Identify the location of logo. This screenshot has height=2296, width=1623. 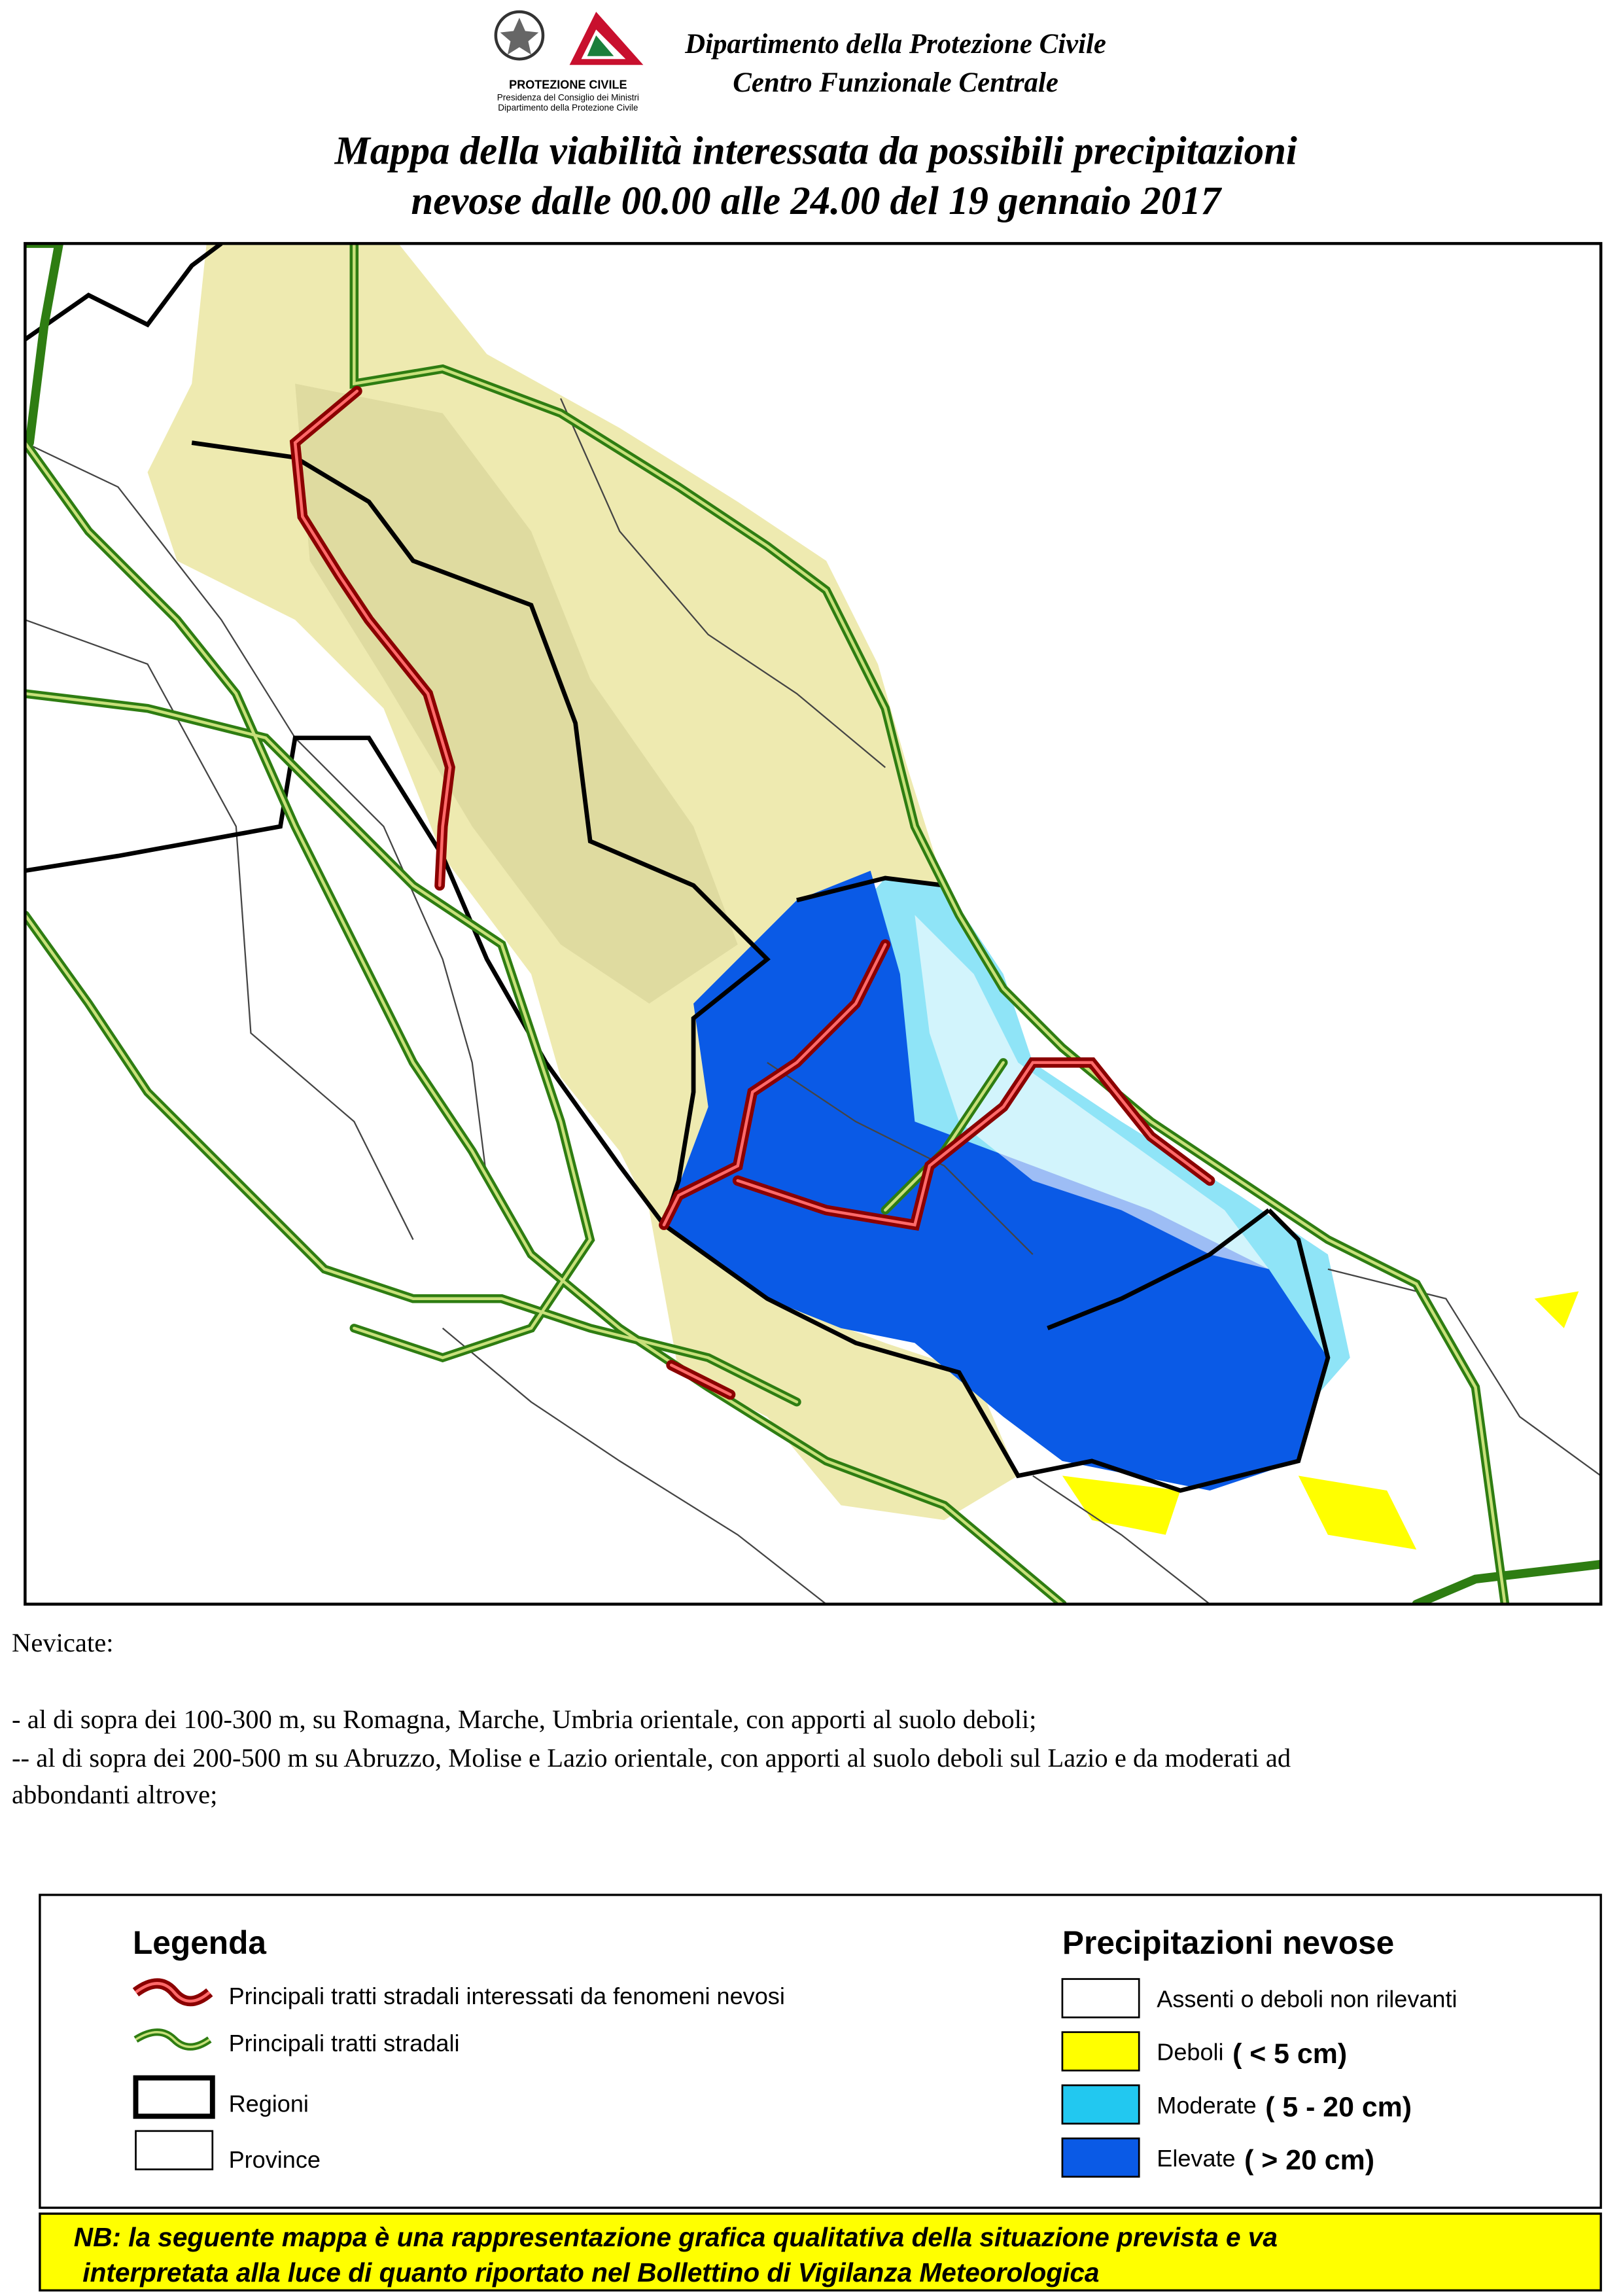
(569, 37).